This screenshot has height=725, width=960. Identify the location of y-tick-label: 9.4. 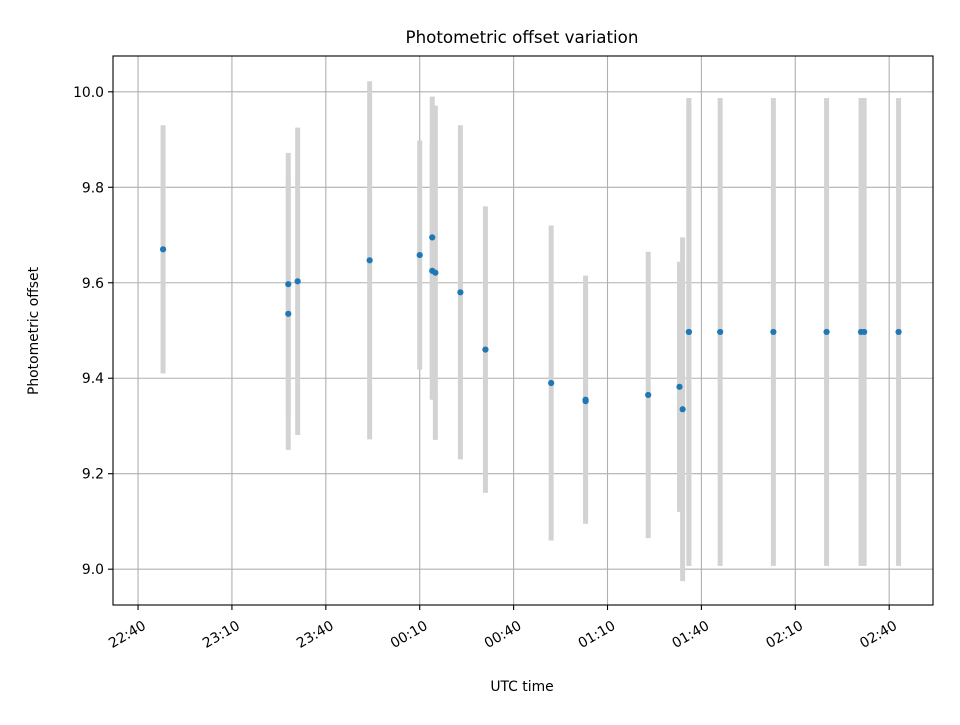
(93, 379).